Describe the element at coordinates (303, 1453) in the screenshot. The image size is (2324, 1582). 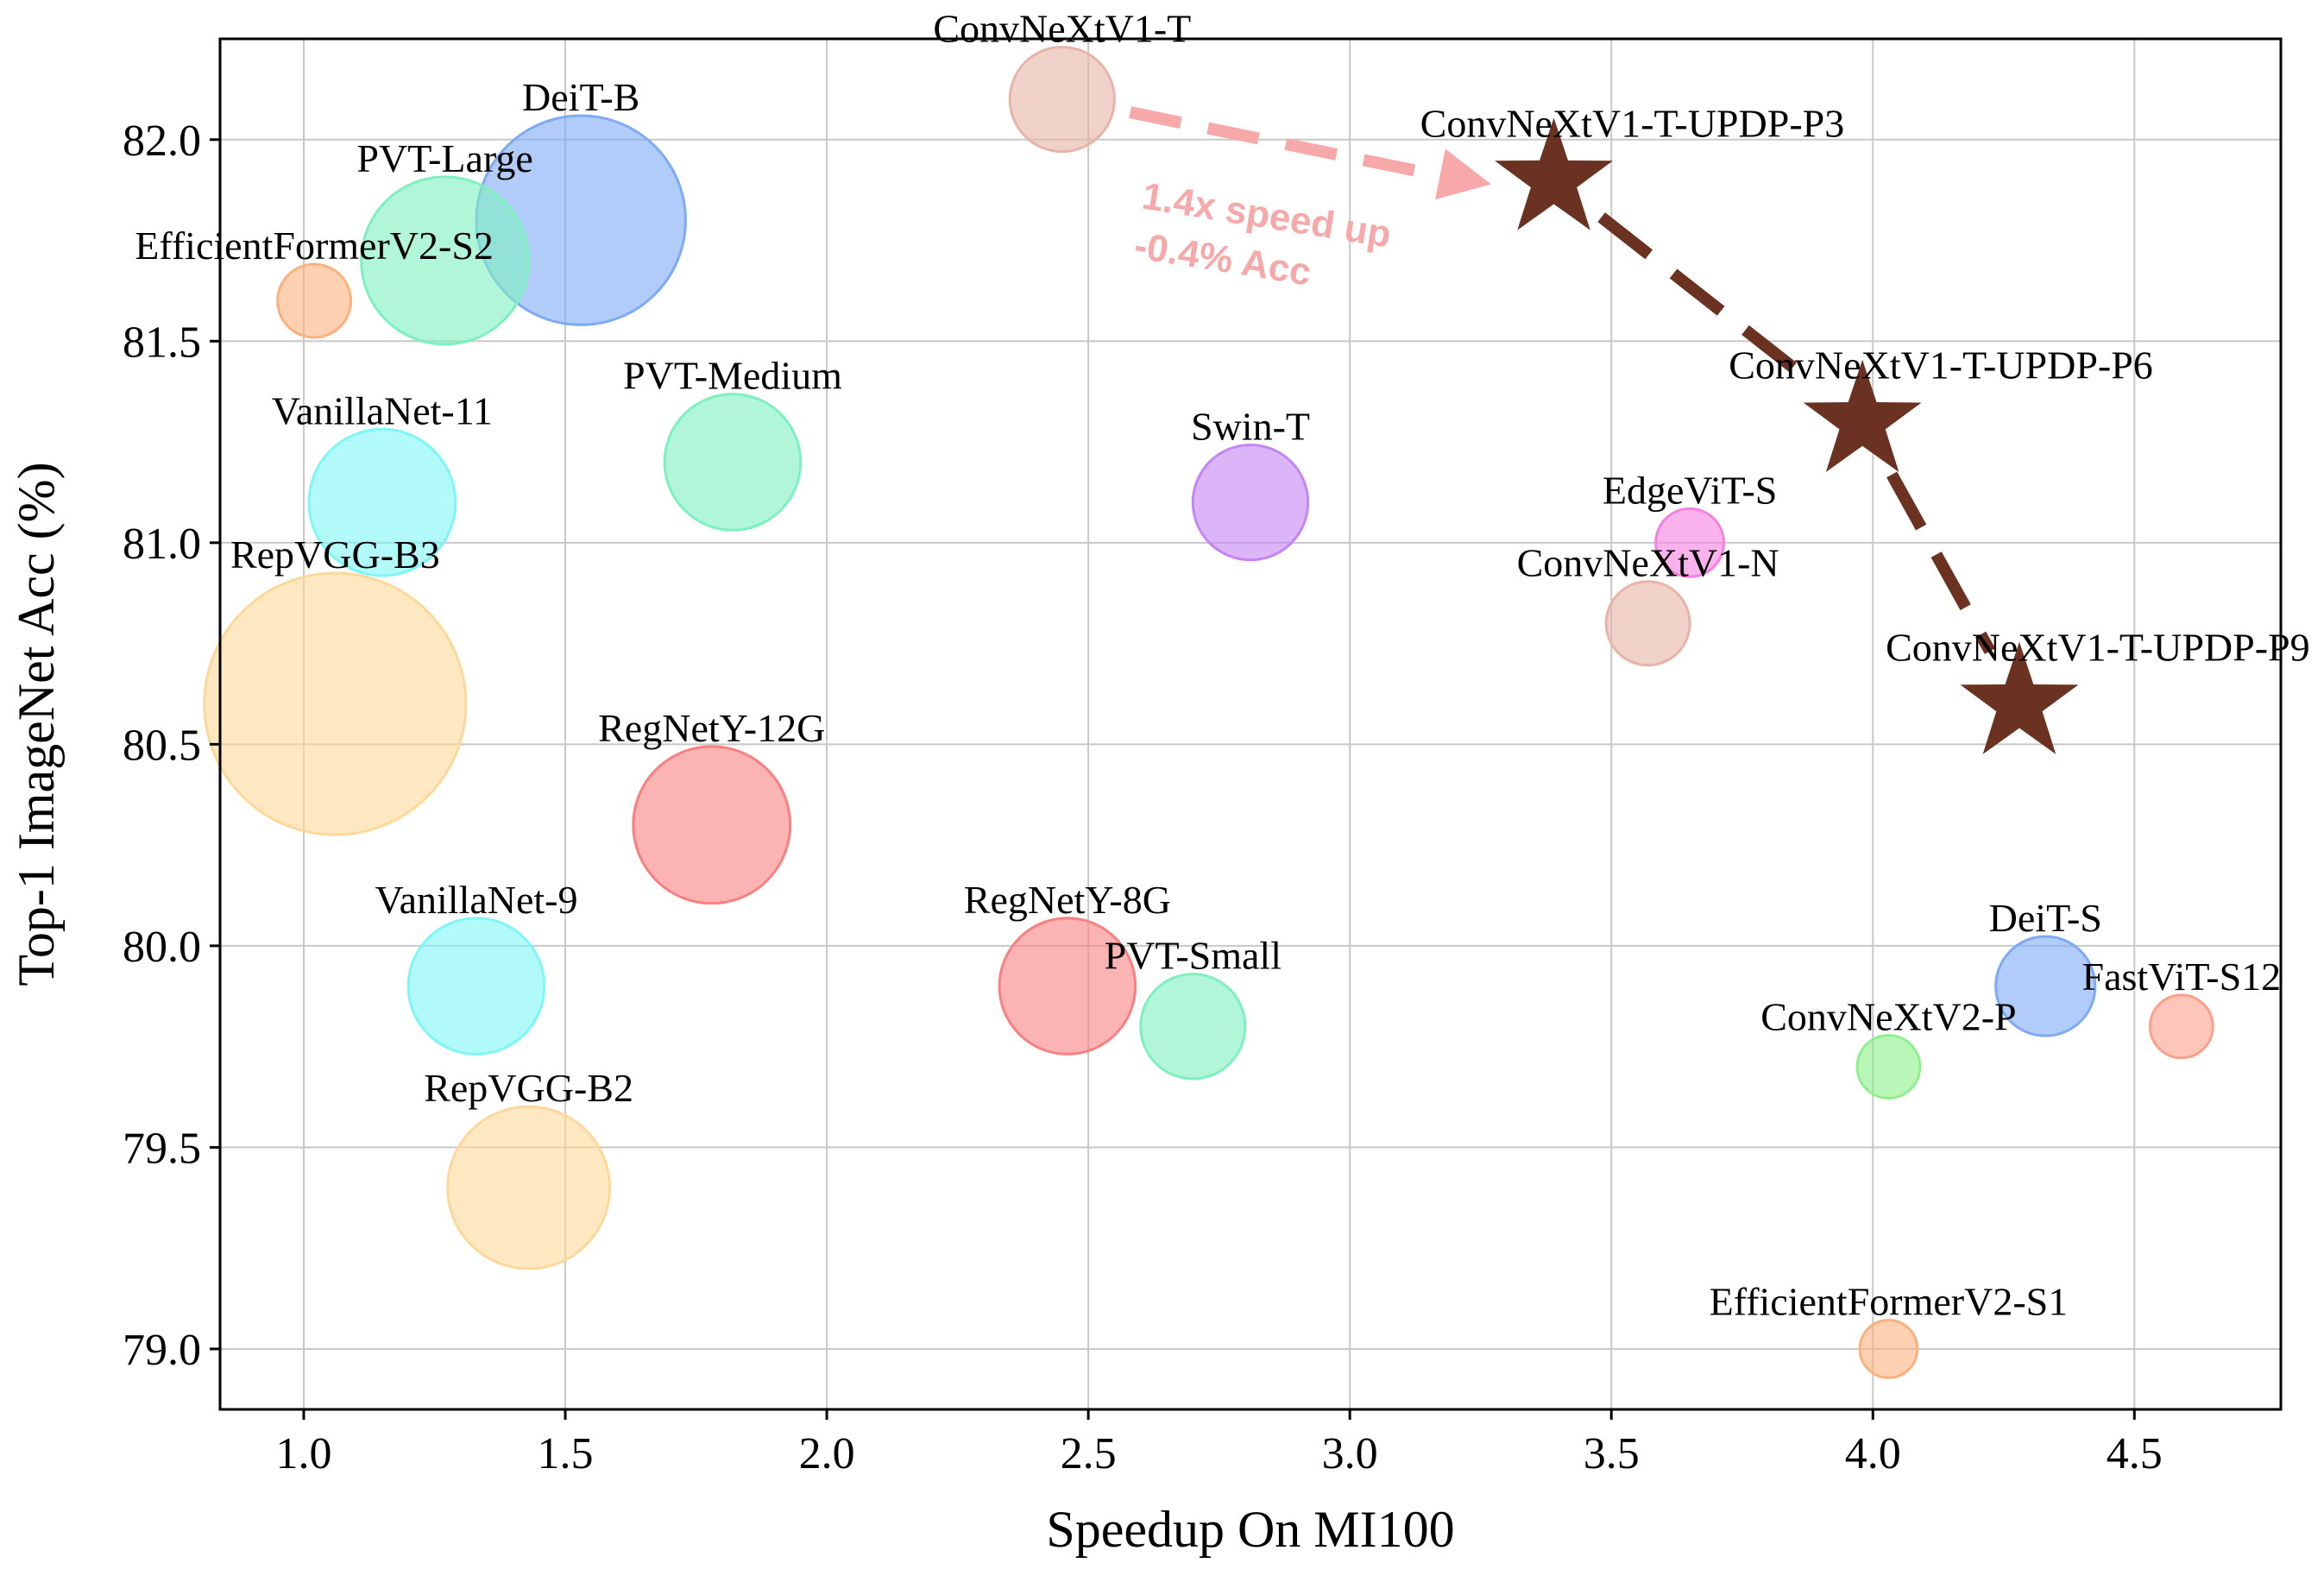
I see `x-tick-label: 1.0` at that location.